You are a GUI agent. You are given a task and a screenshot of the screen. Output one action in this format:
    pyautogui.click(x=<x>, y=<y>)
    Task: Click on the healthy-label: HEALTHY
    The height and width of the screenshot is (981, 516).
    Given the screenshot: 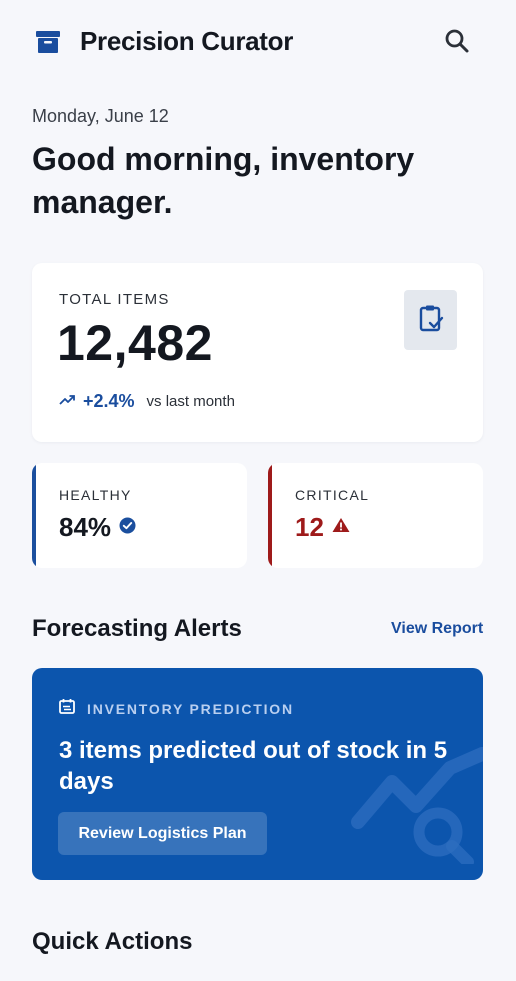 What is the action you would take?
    pyautogui.click(x=95, y=495)
    